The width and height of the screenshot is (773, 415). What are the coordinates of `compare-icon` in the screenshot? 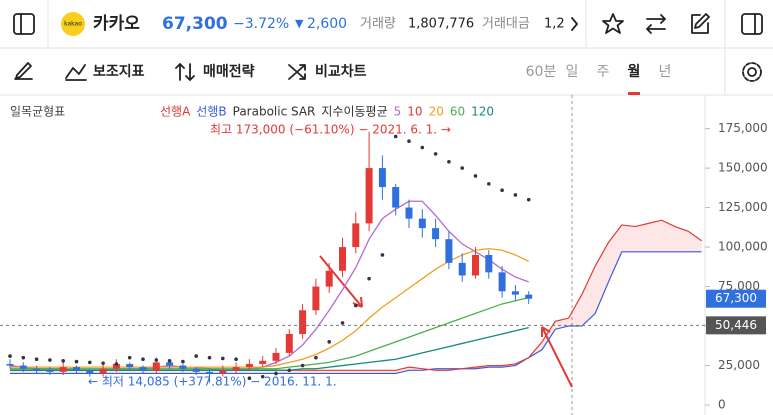 It's located at (297, 72).